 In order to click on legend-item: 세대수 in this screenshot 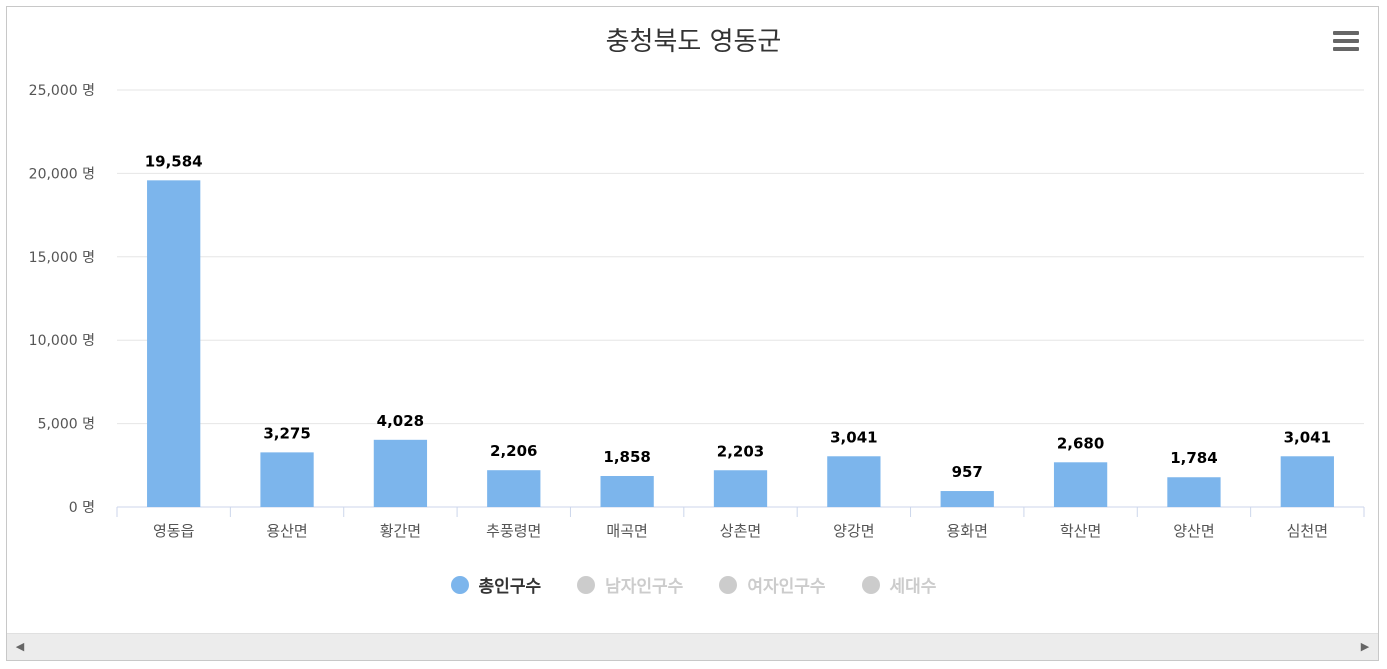, I will do `click(899, 584)`.